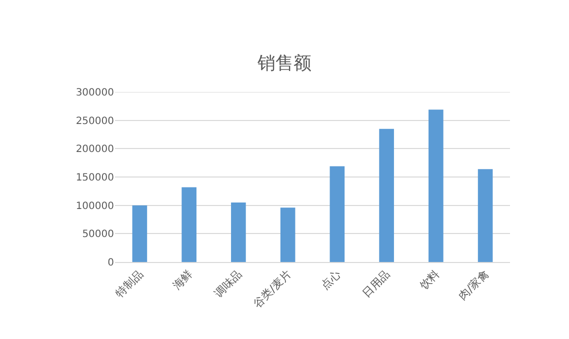 This screenshot has width=569, height=339. I want to click on x-tick-label: 日用品, so click(376, 284).